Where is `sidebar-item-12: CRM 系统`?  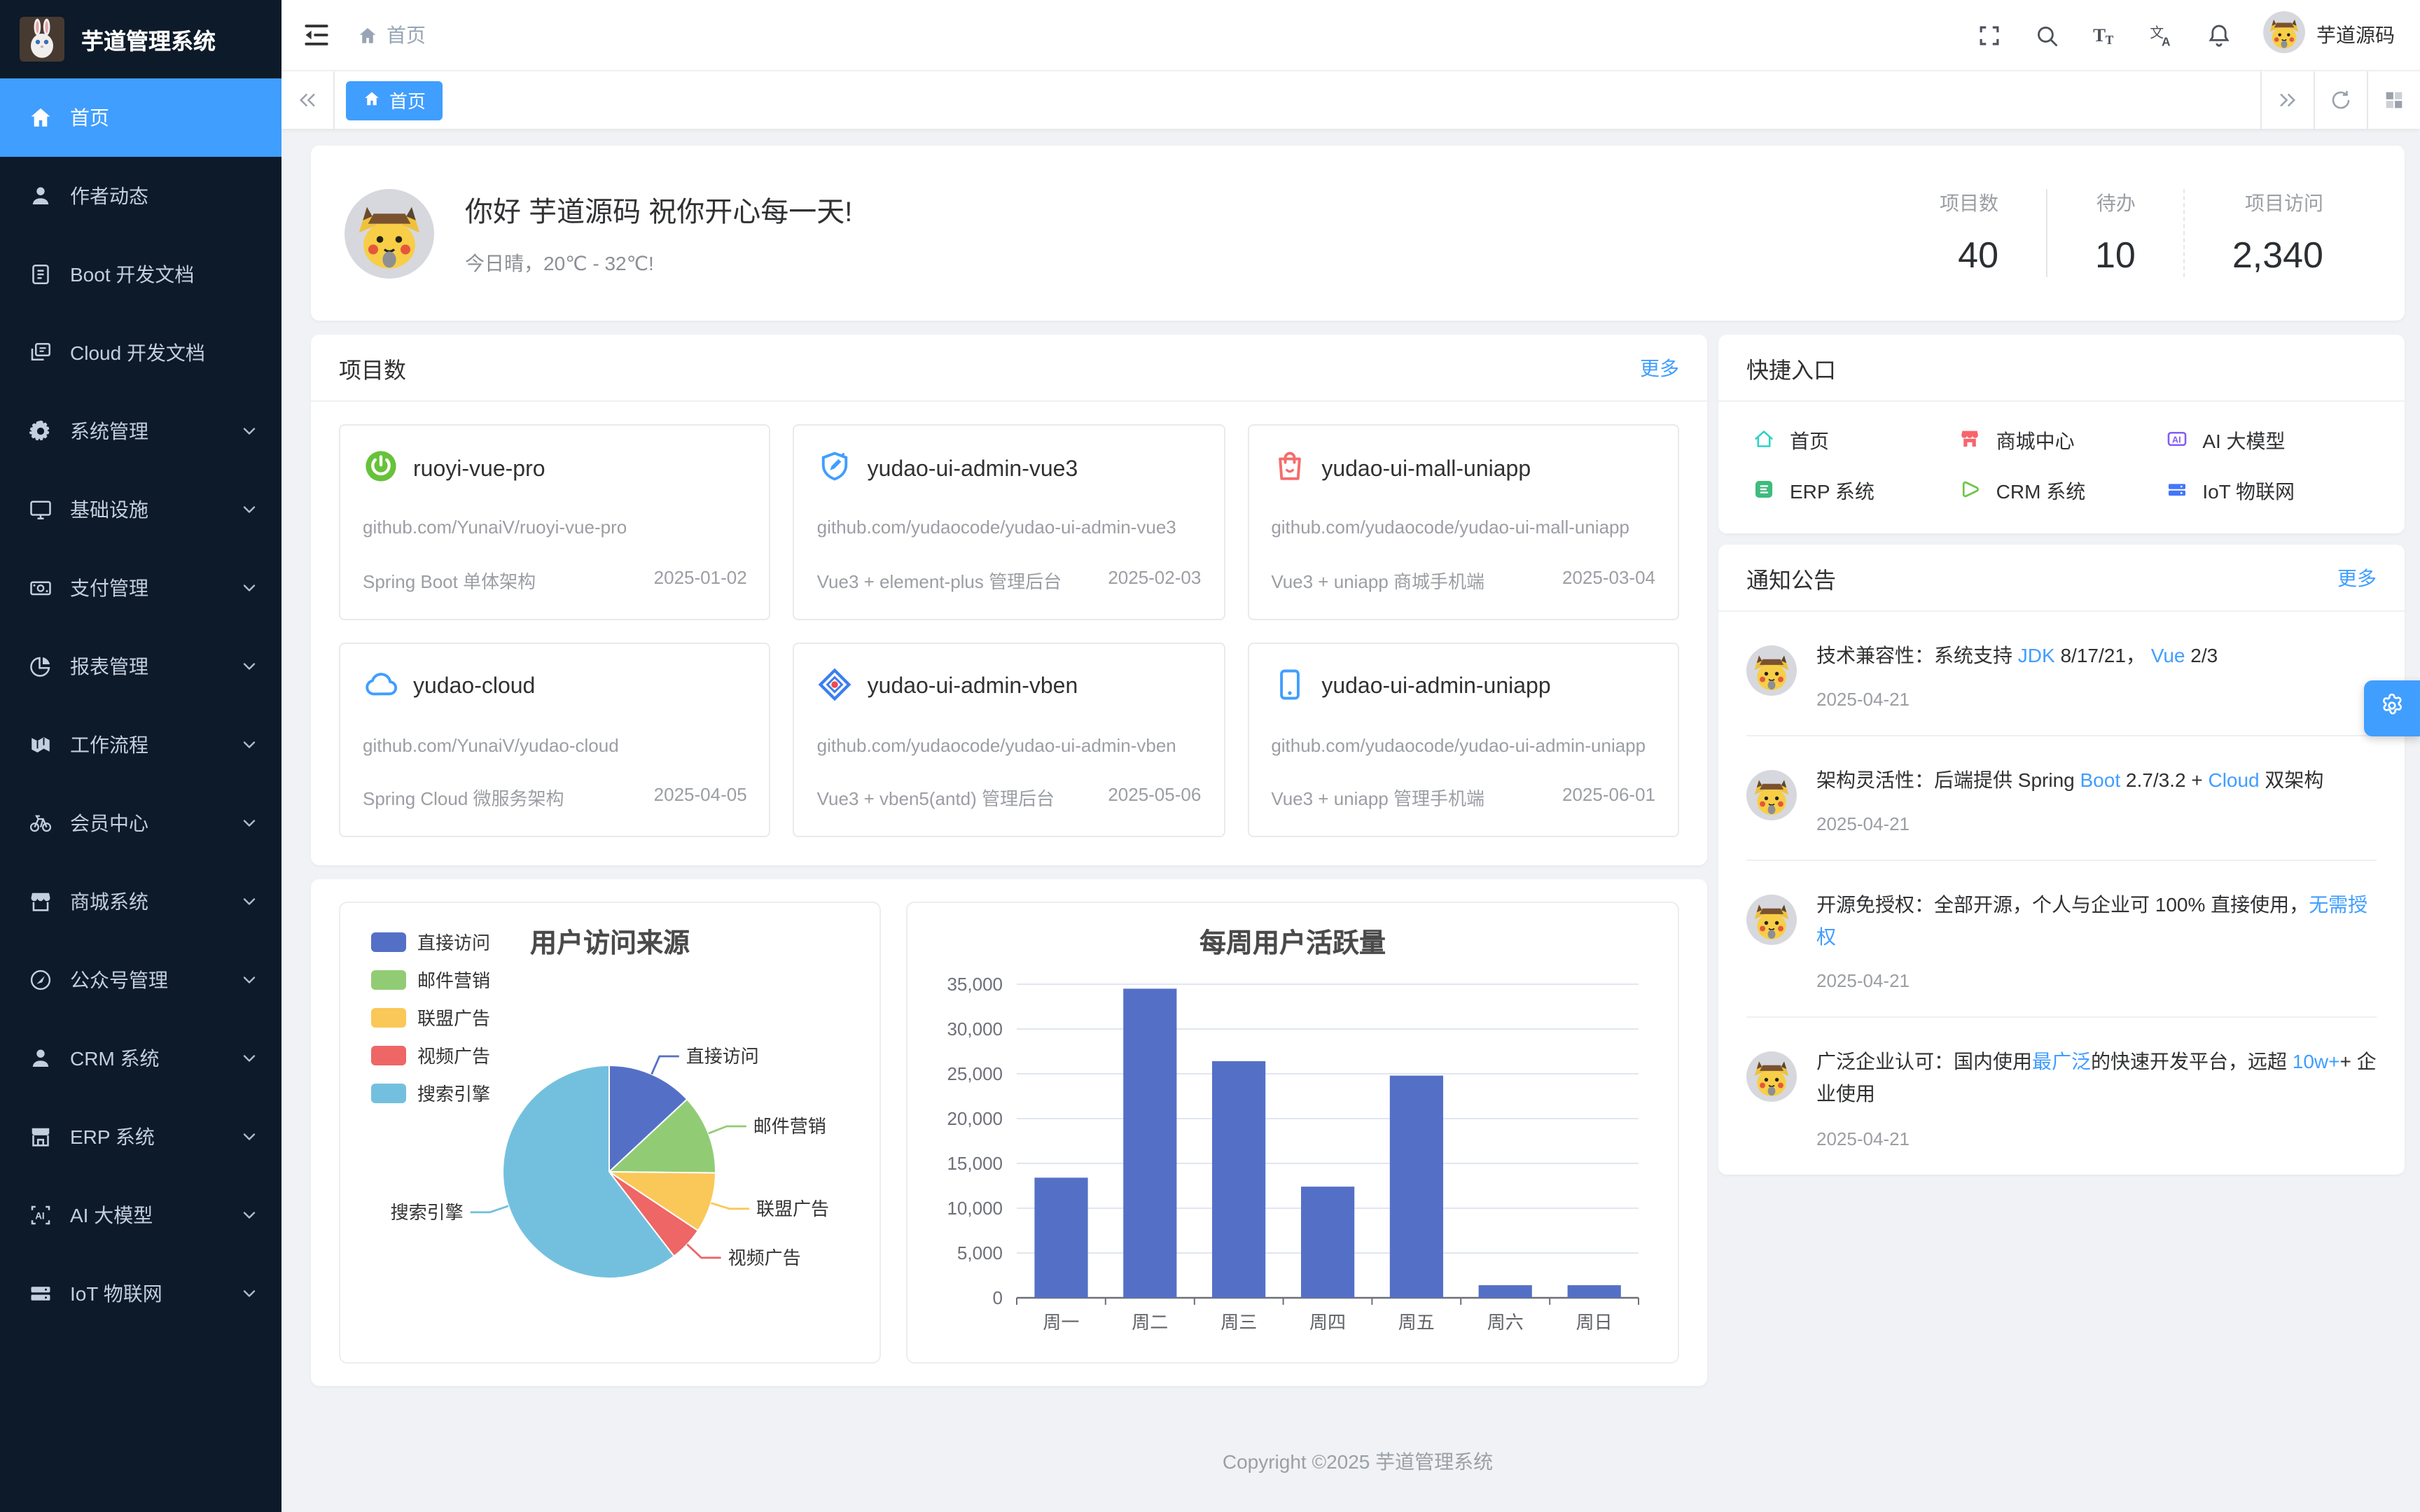 sidebar-item-12: CRM 系统 is located at coordinates (140, 1058).